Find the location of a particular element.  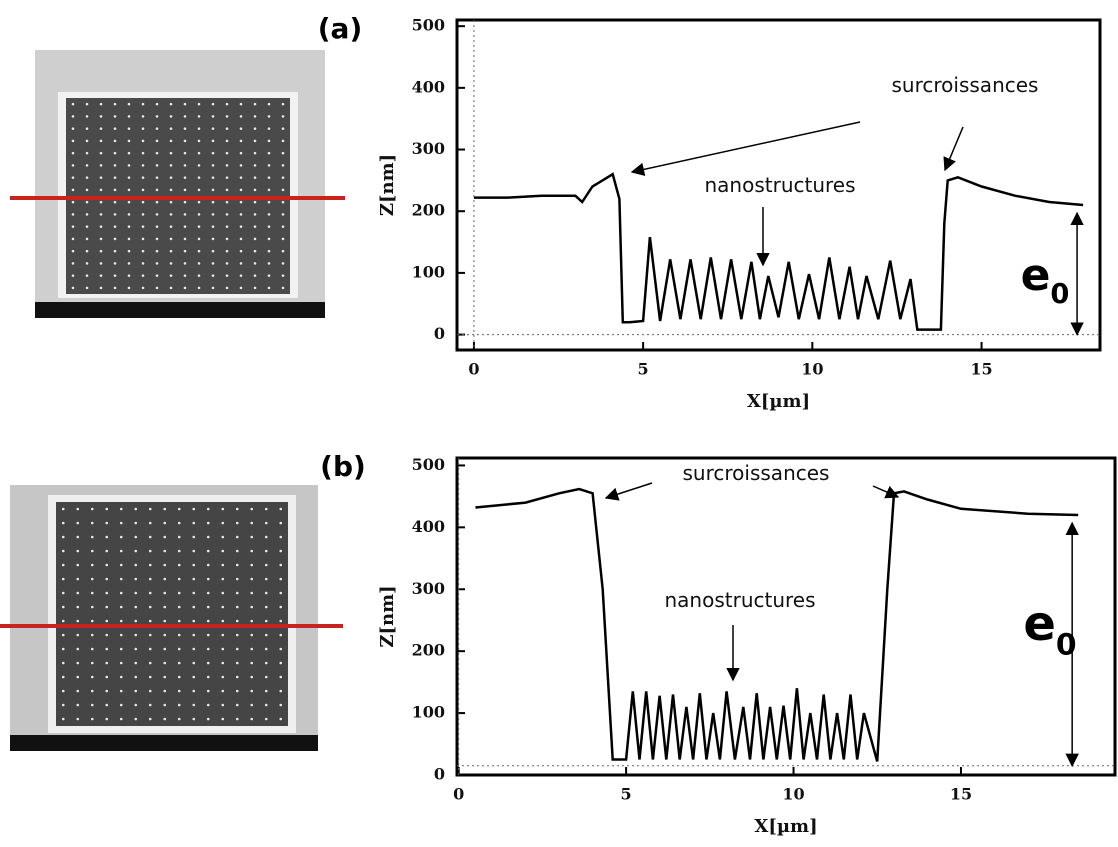

sem-image-b is located at coordinates (164, 618).